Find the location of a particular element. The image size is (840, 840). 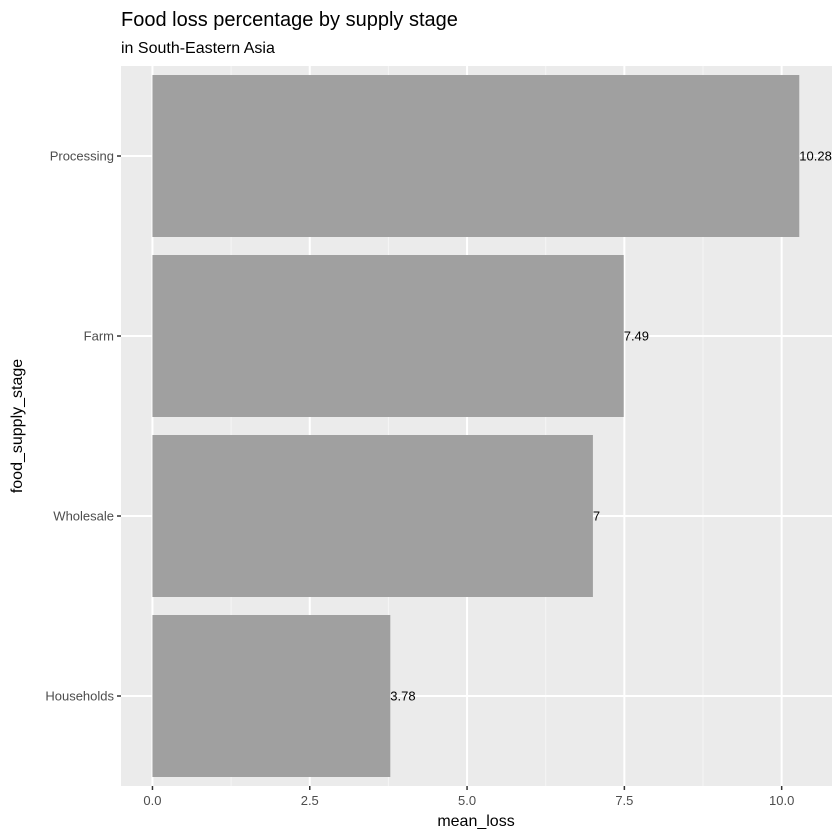

x-axis-title: mean_loss is located at coordinates (475, 821).